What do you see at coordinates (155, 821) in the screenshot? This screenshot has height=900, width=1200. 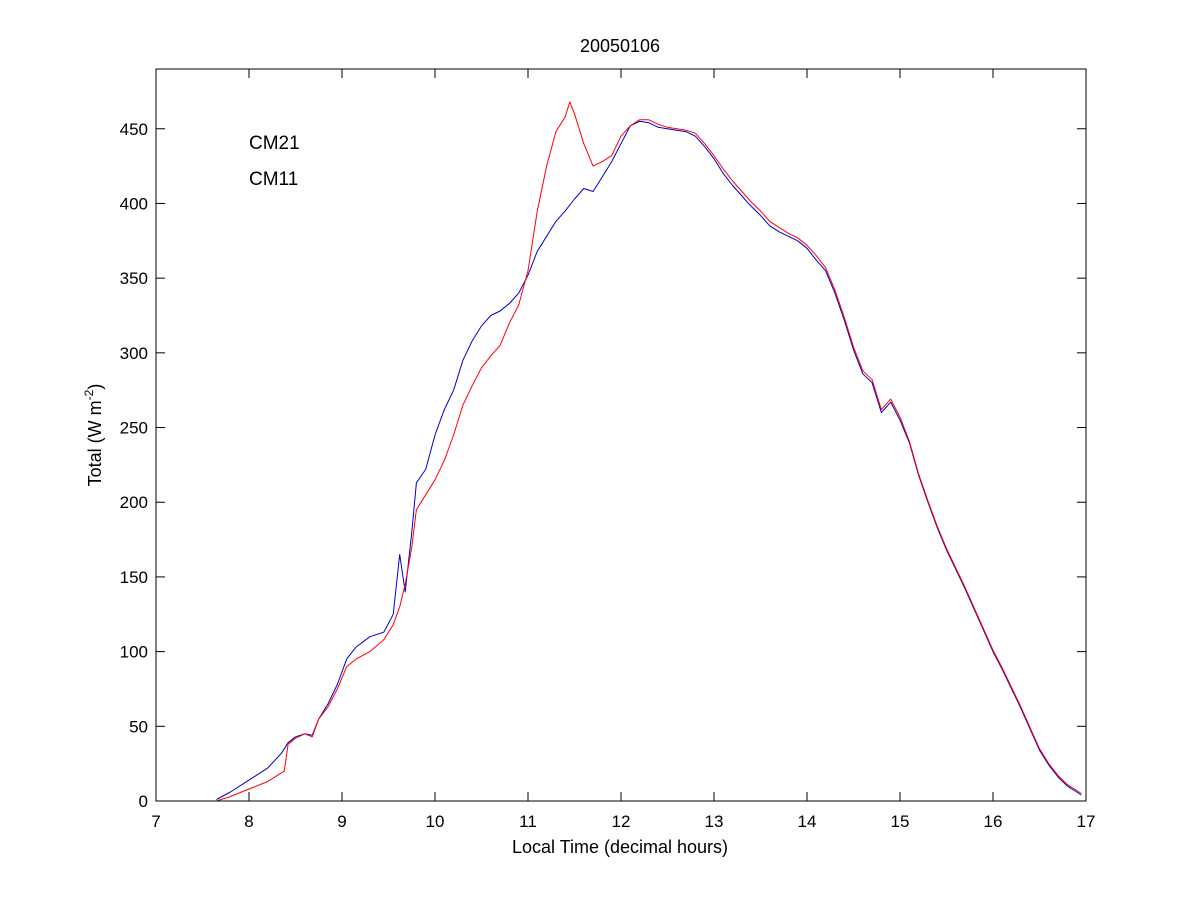 I see `x-tick-label: 7` at bounding box center [155, 821].